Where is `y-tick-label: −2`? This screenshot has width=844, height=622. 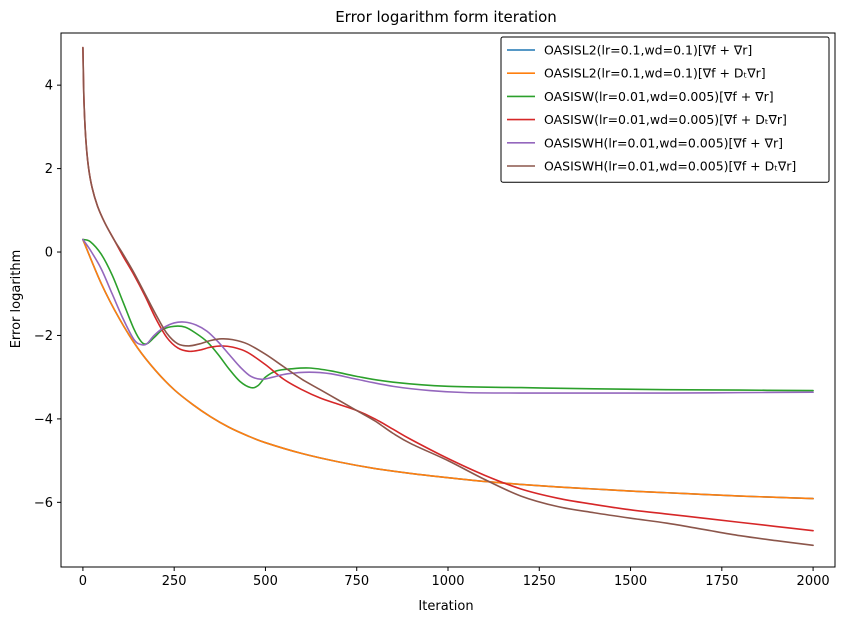 y-tick-label: −2 is located at coordinates (43, 336).